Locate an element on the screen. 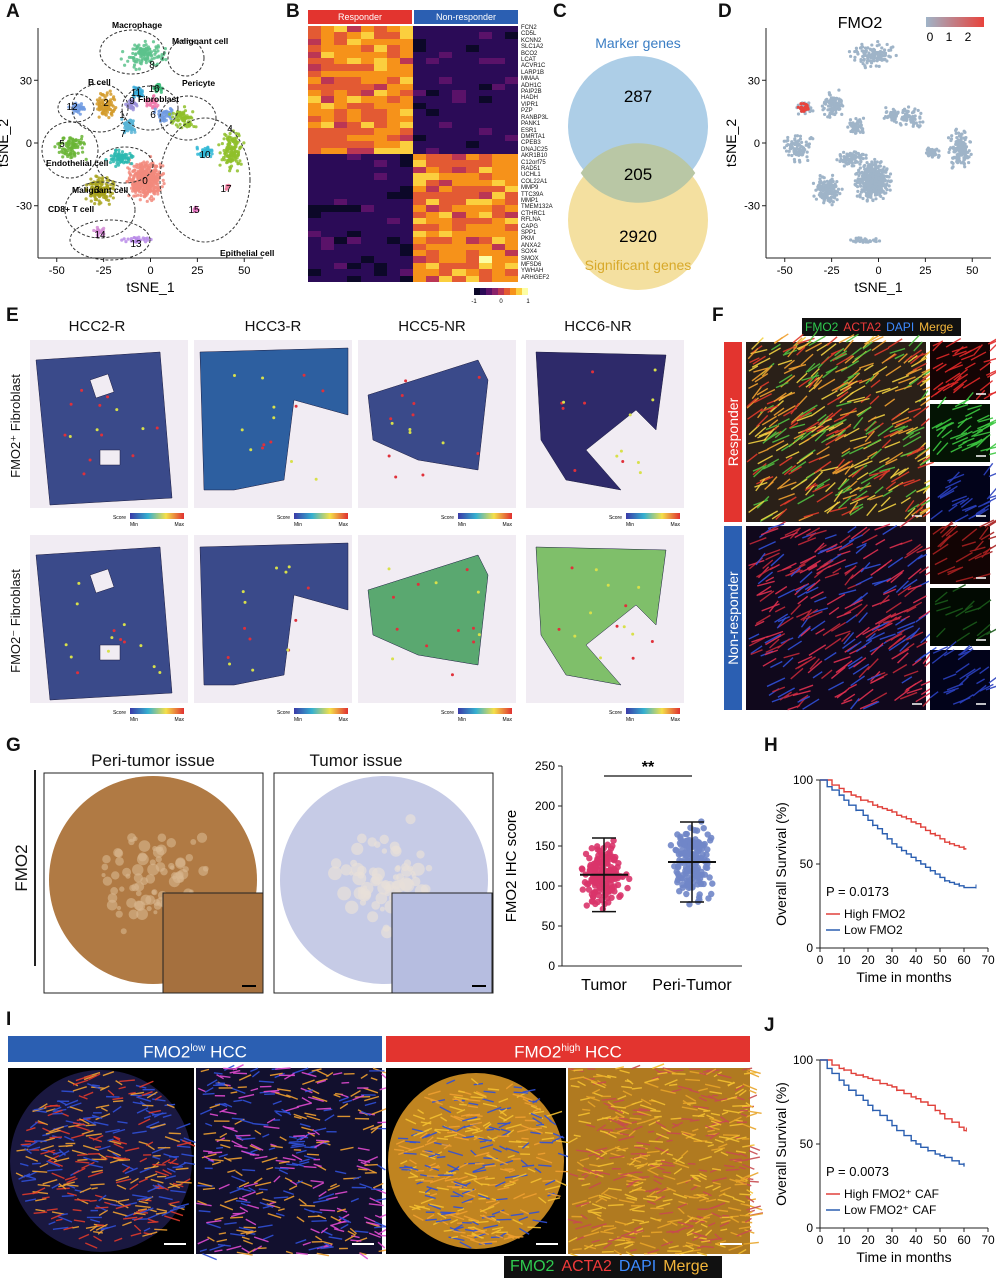  gene-label: CAPG is located at coordinates (530, 226).